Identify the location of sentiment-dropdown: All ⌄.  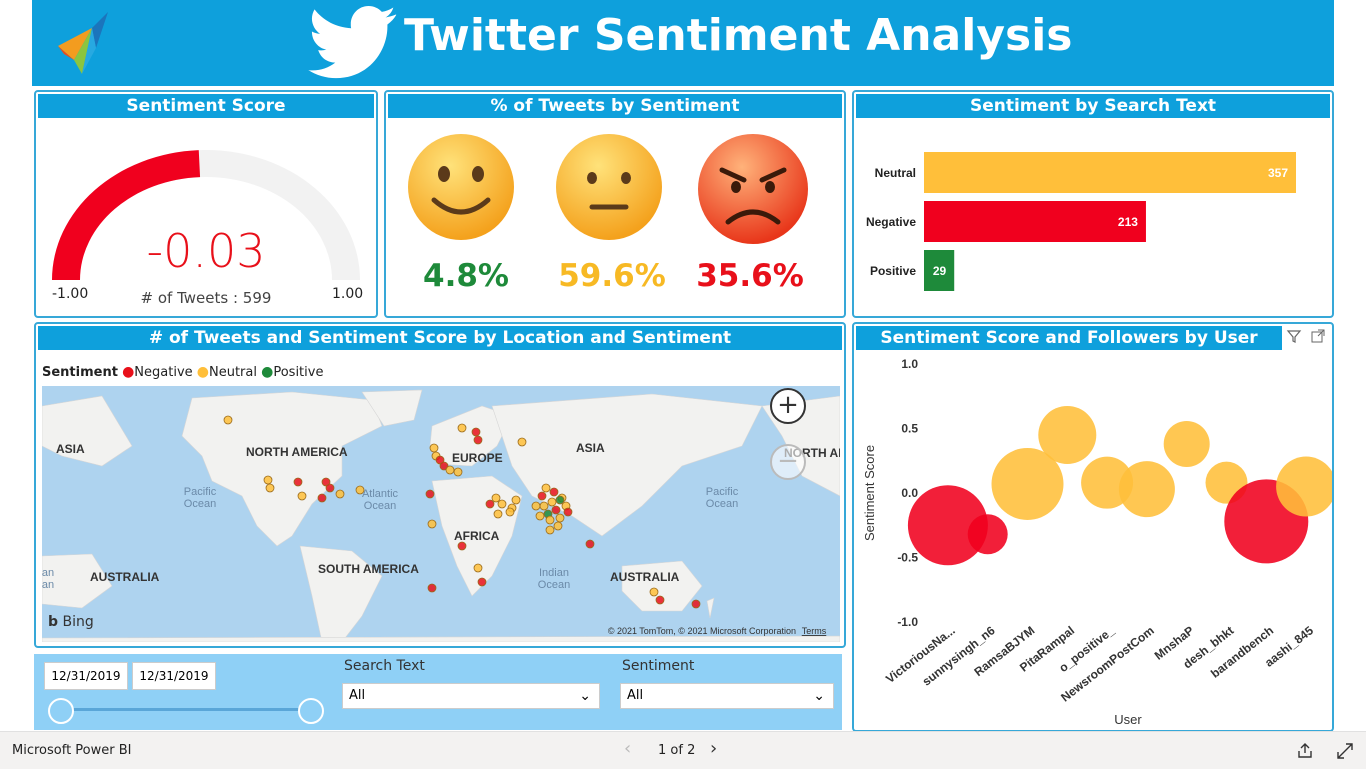
(727, 696).